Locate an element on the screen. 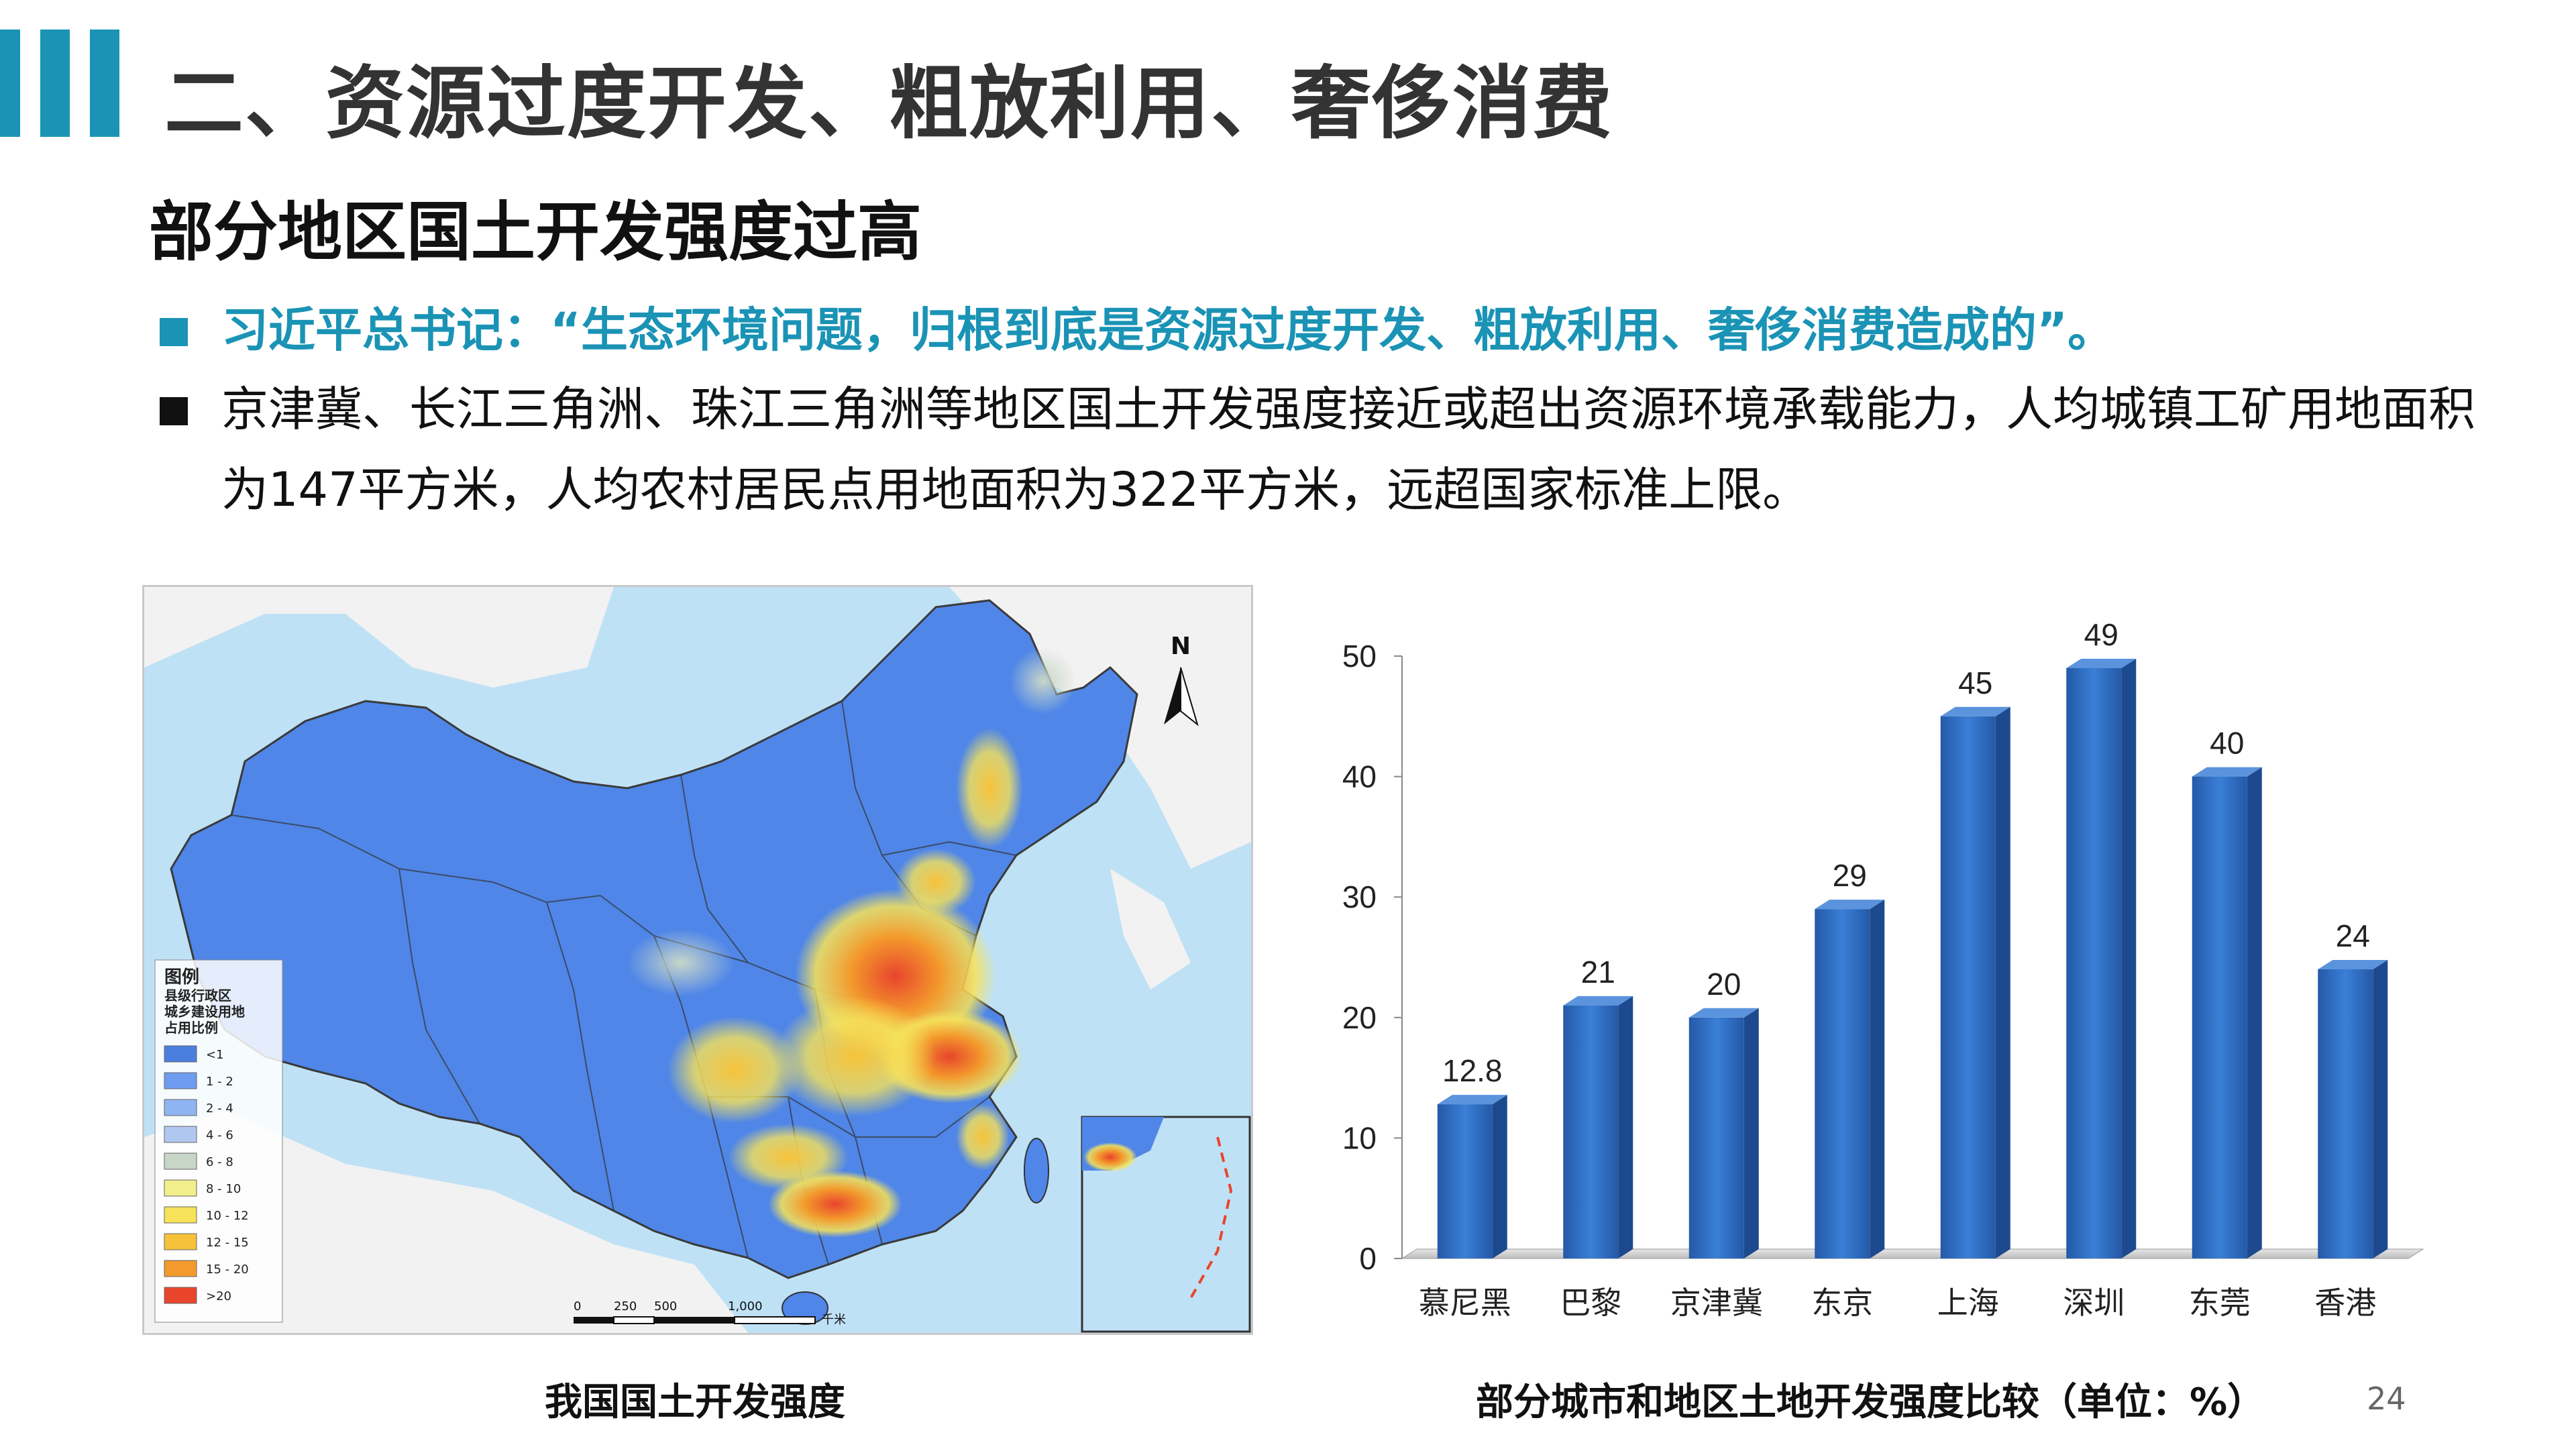  svg-text: 千米 is located at coordinates (834, 1320).